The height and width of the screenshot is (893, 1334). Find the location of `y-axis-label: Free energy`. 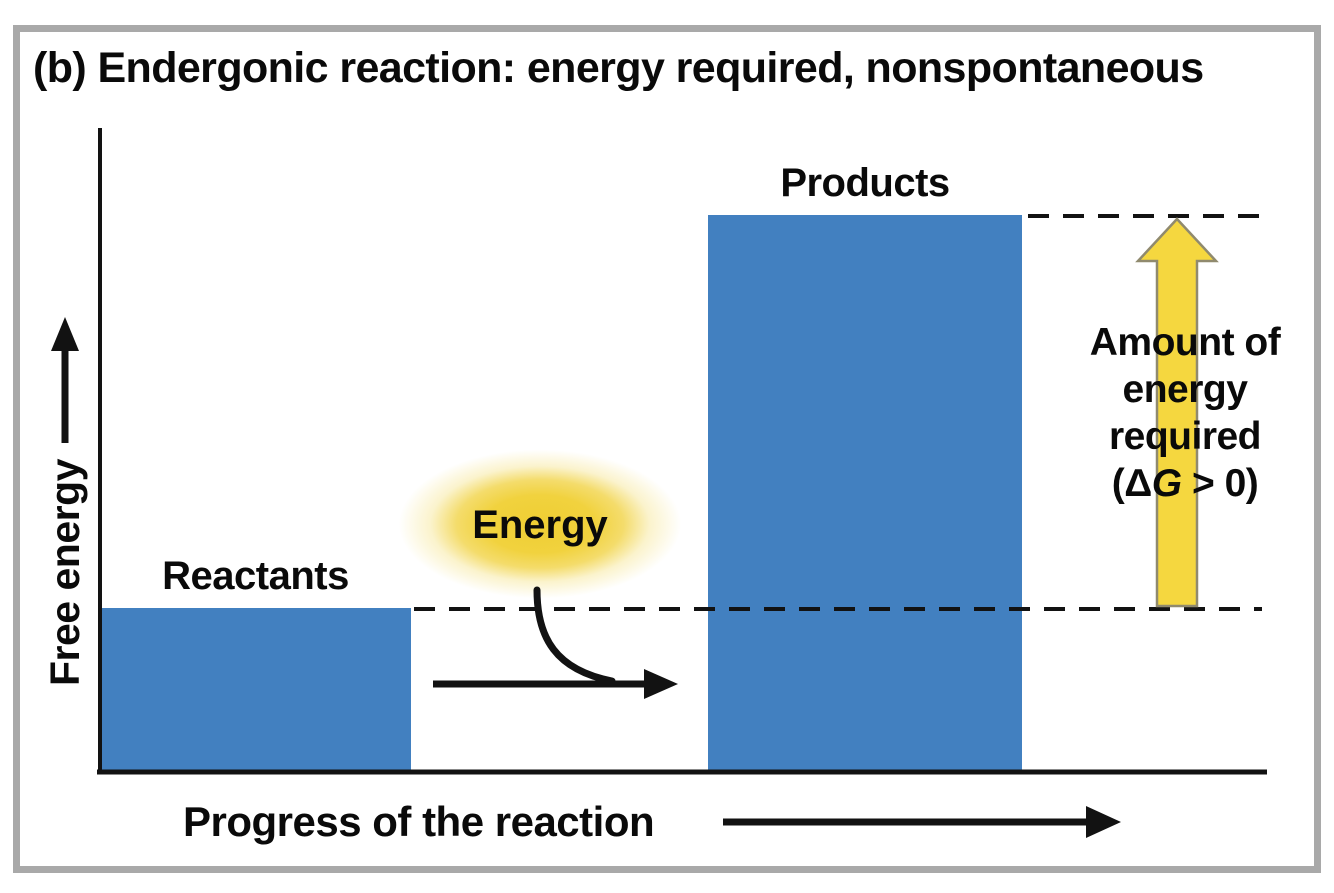

y-axis-label: Free energy is located at coordinates (65, 494).